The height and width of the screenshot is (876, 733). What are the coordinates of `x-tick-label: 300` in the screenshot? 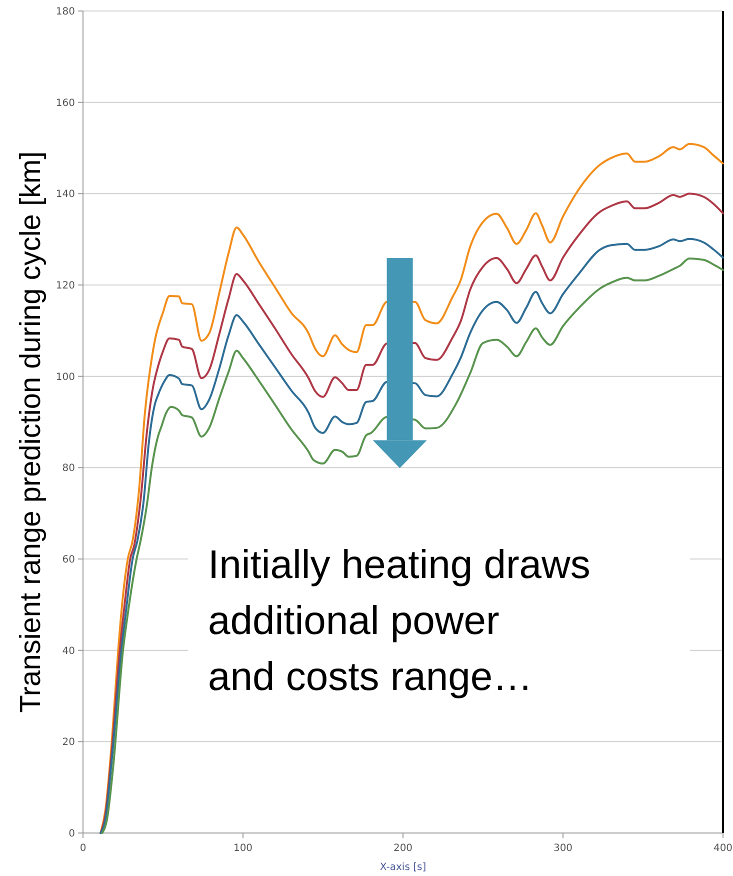 It's located at (563, 848).